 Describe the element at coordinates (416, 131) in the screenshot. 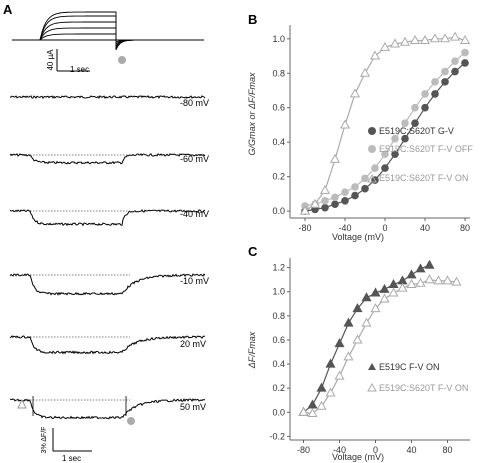

I see `legend-label: E519C:S620T G-V` at that location.